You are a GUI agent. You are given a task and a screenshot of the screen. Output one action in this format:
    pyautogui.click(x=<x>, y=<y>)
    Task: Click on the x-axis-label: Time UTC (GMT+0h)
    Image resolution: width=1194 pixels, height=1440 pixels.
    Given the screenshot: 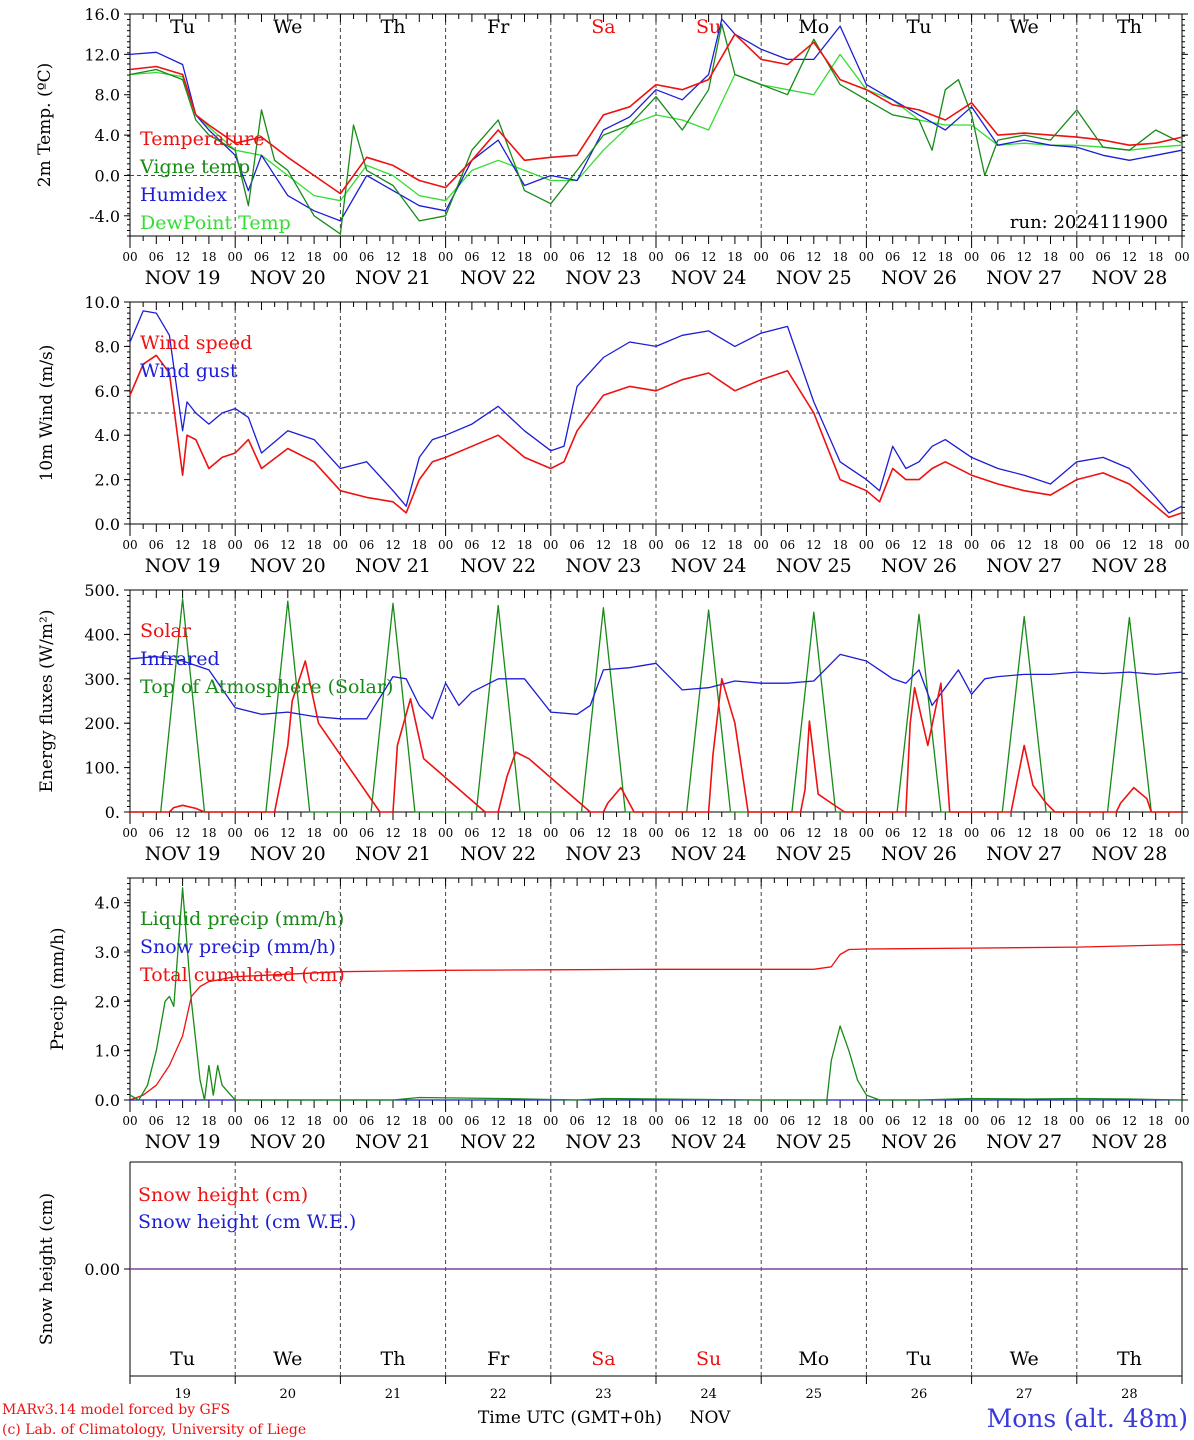 What is the action you would take?
    pyautogui.click(x=570, y=1418)
    